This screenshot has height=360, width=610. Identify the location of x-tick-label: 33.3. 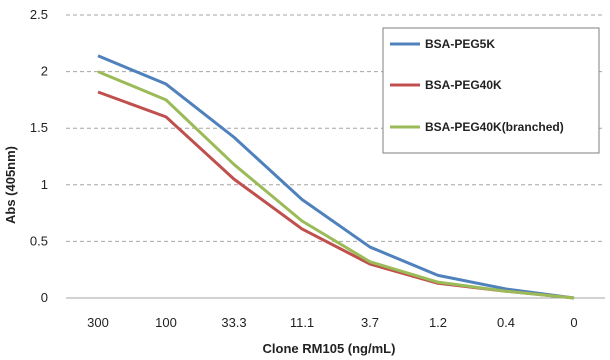
(233, 322).